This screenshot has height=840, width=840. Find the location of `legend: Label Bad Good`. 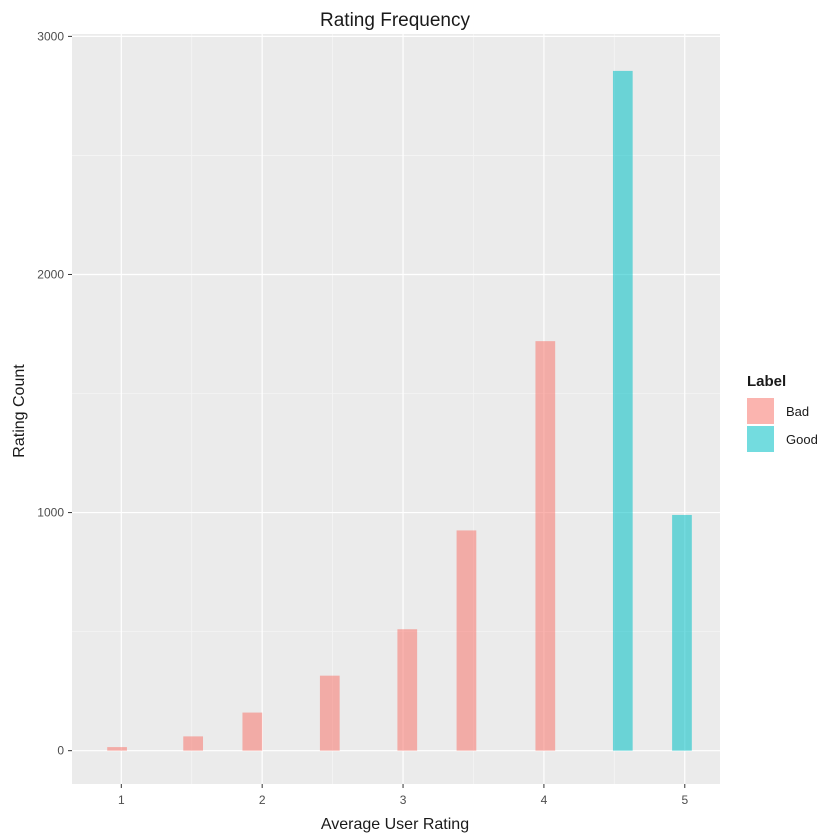

legend: Label Bad Good is located at coordinates (782, 412).